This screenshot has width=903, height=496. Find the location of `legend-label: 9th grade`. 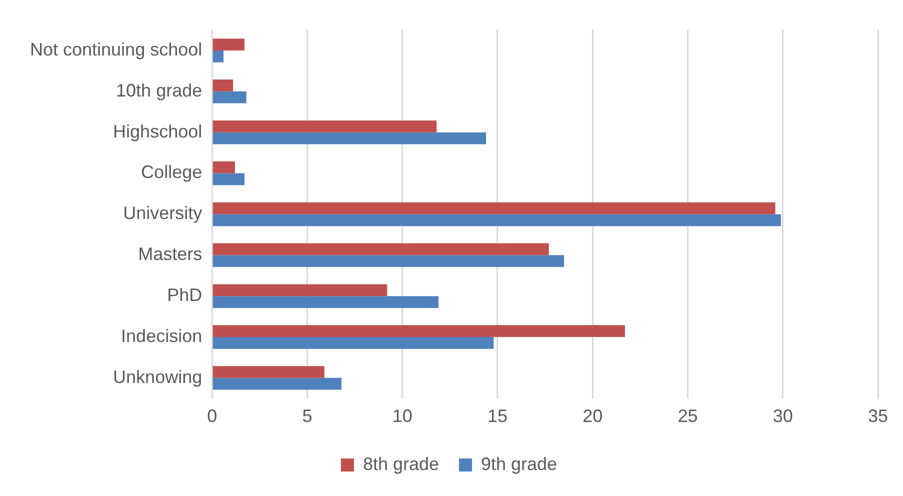

legend-label: 9th grade is located at coordinates (519, 464).